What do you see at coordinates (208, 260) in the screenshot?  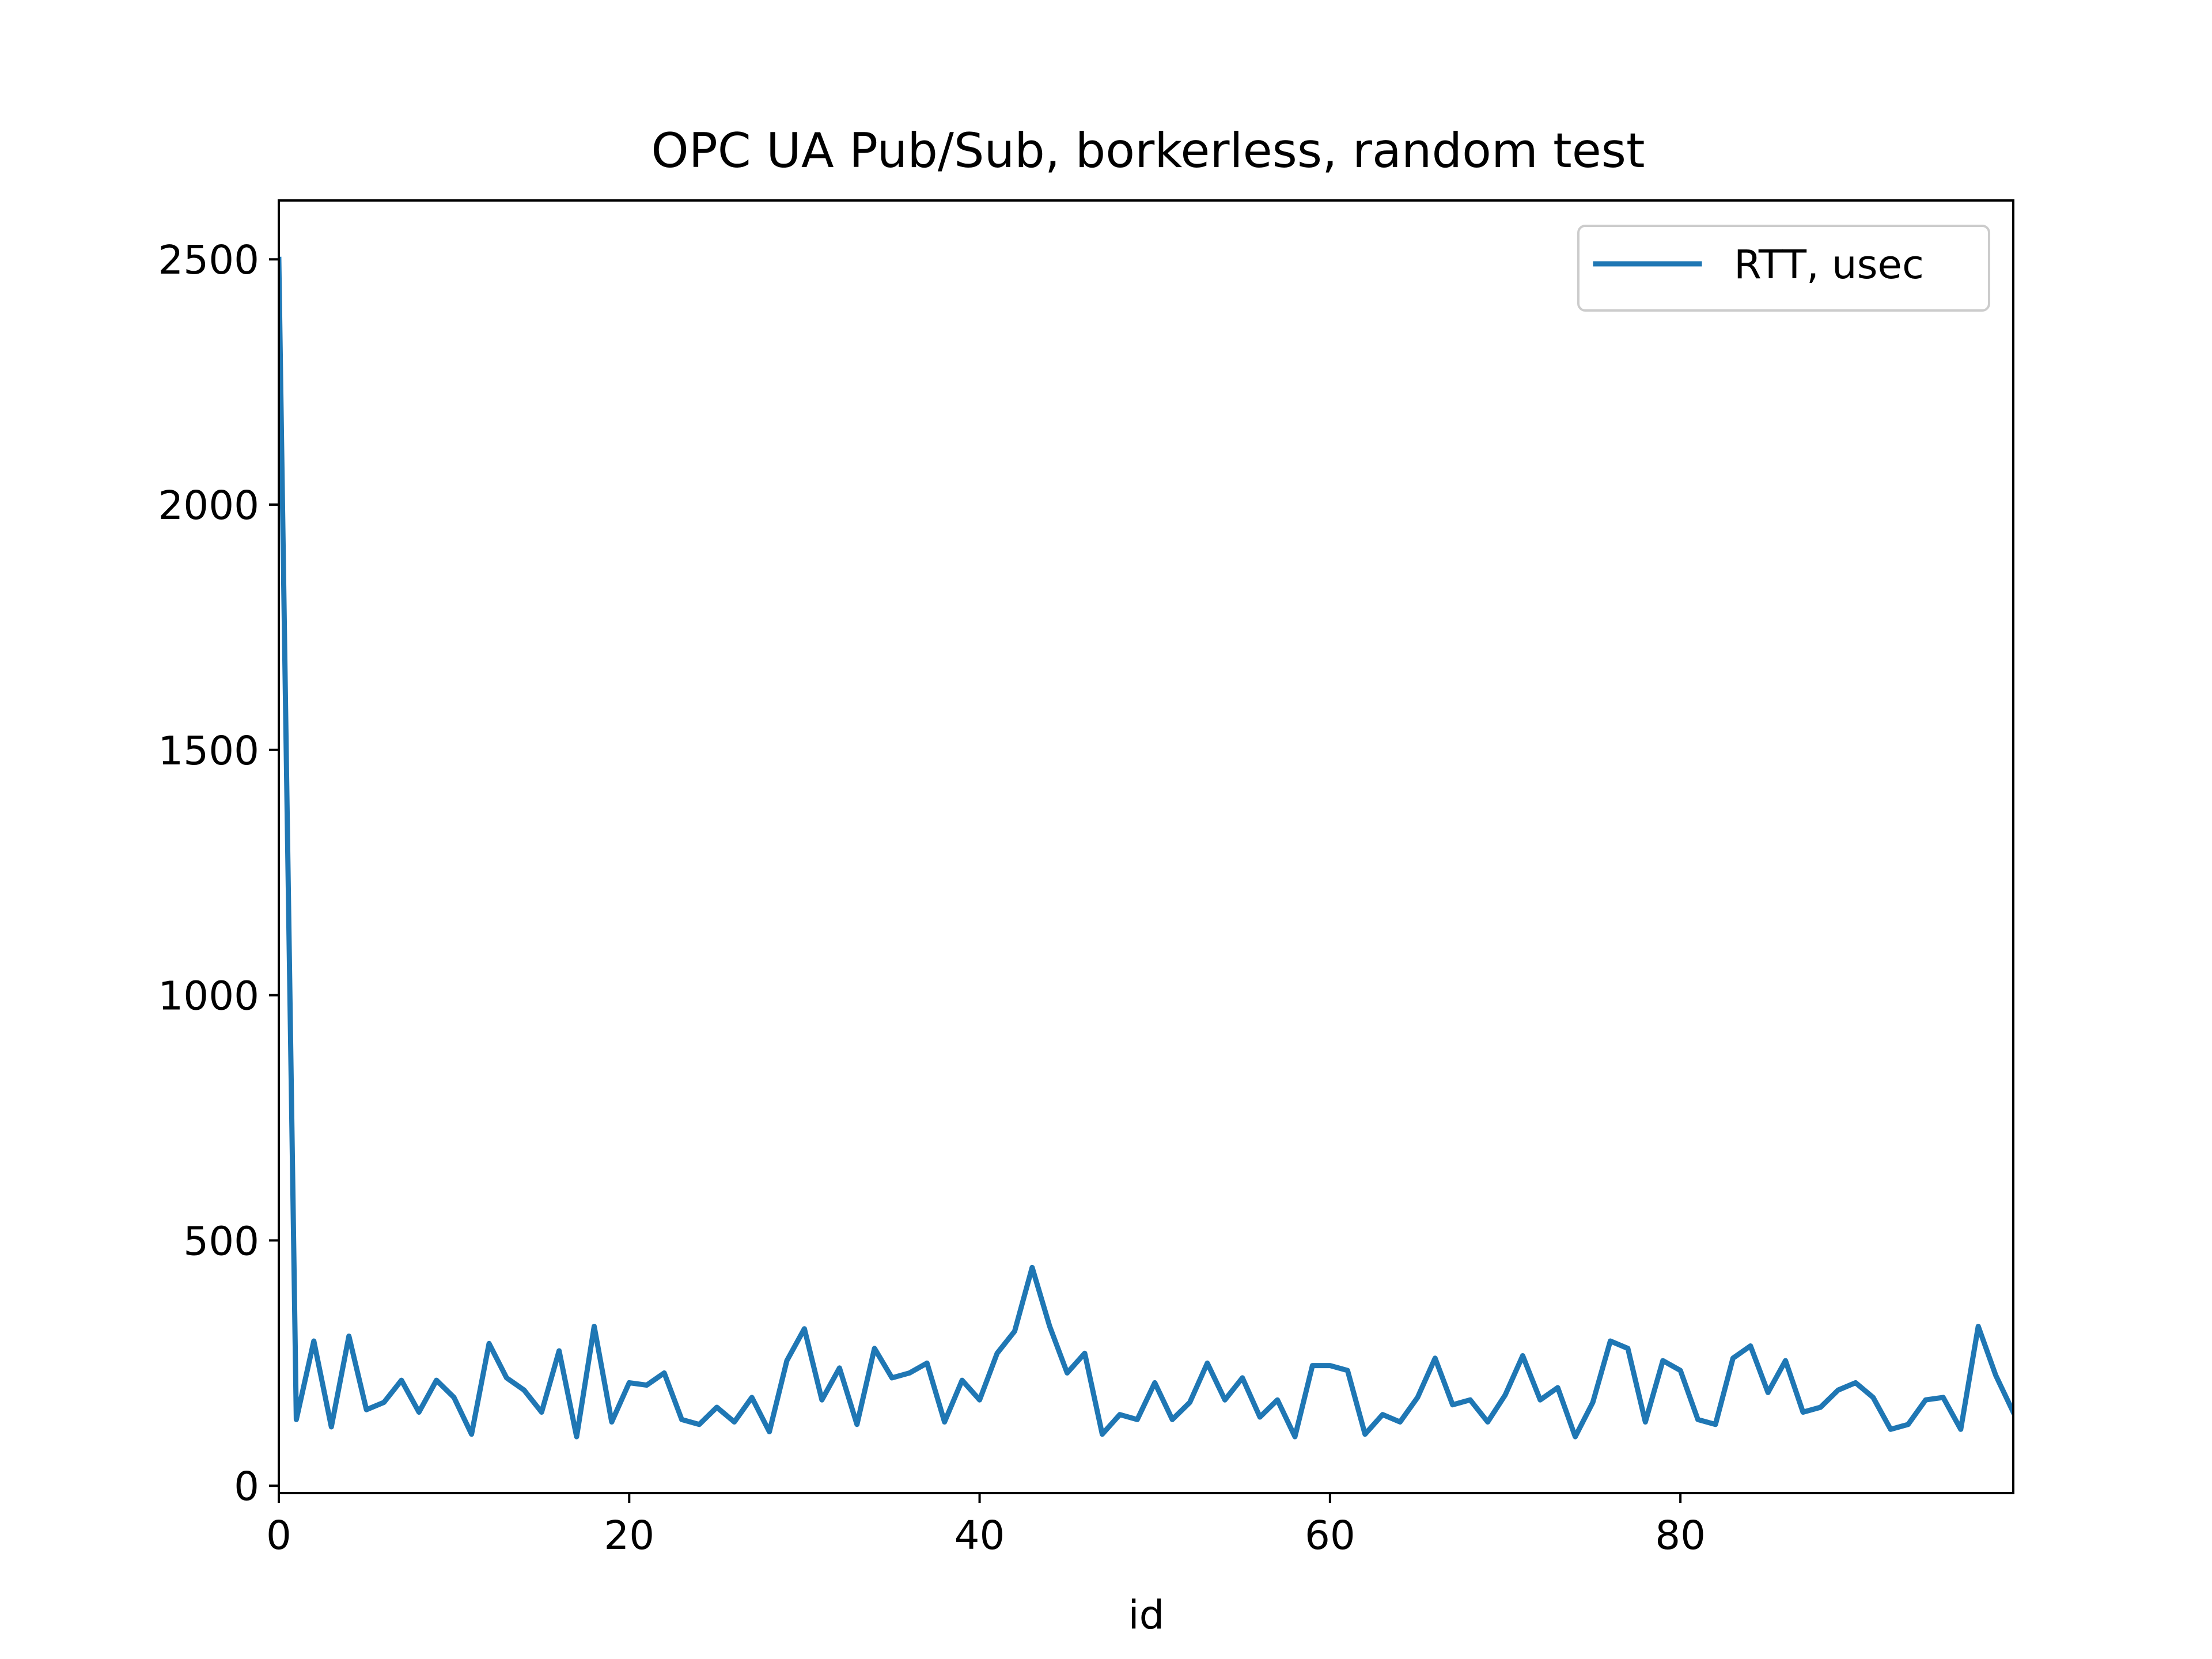 I see `y-tick-label-2500: 2500` at bounding box center [208, 260].